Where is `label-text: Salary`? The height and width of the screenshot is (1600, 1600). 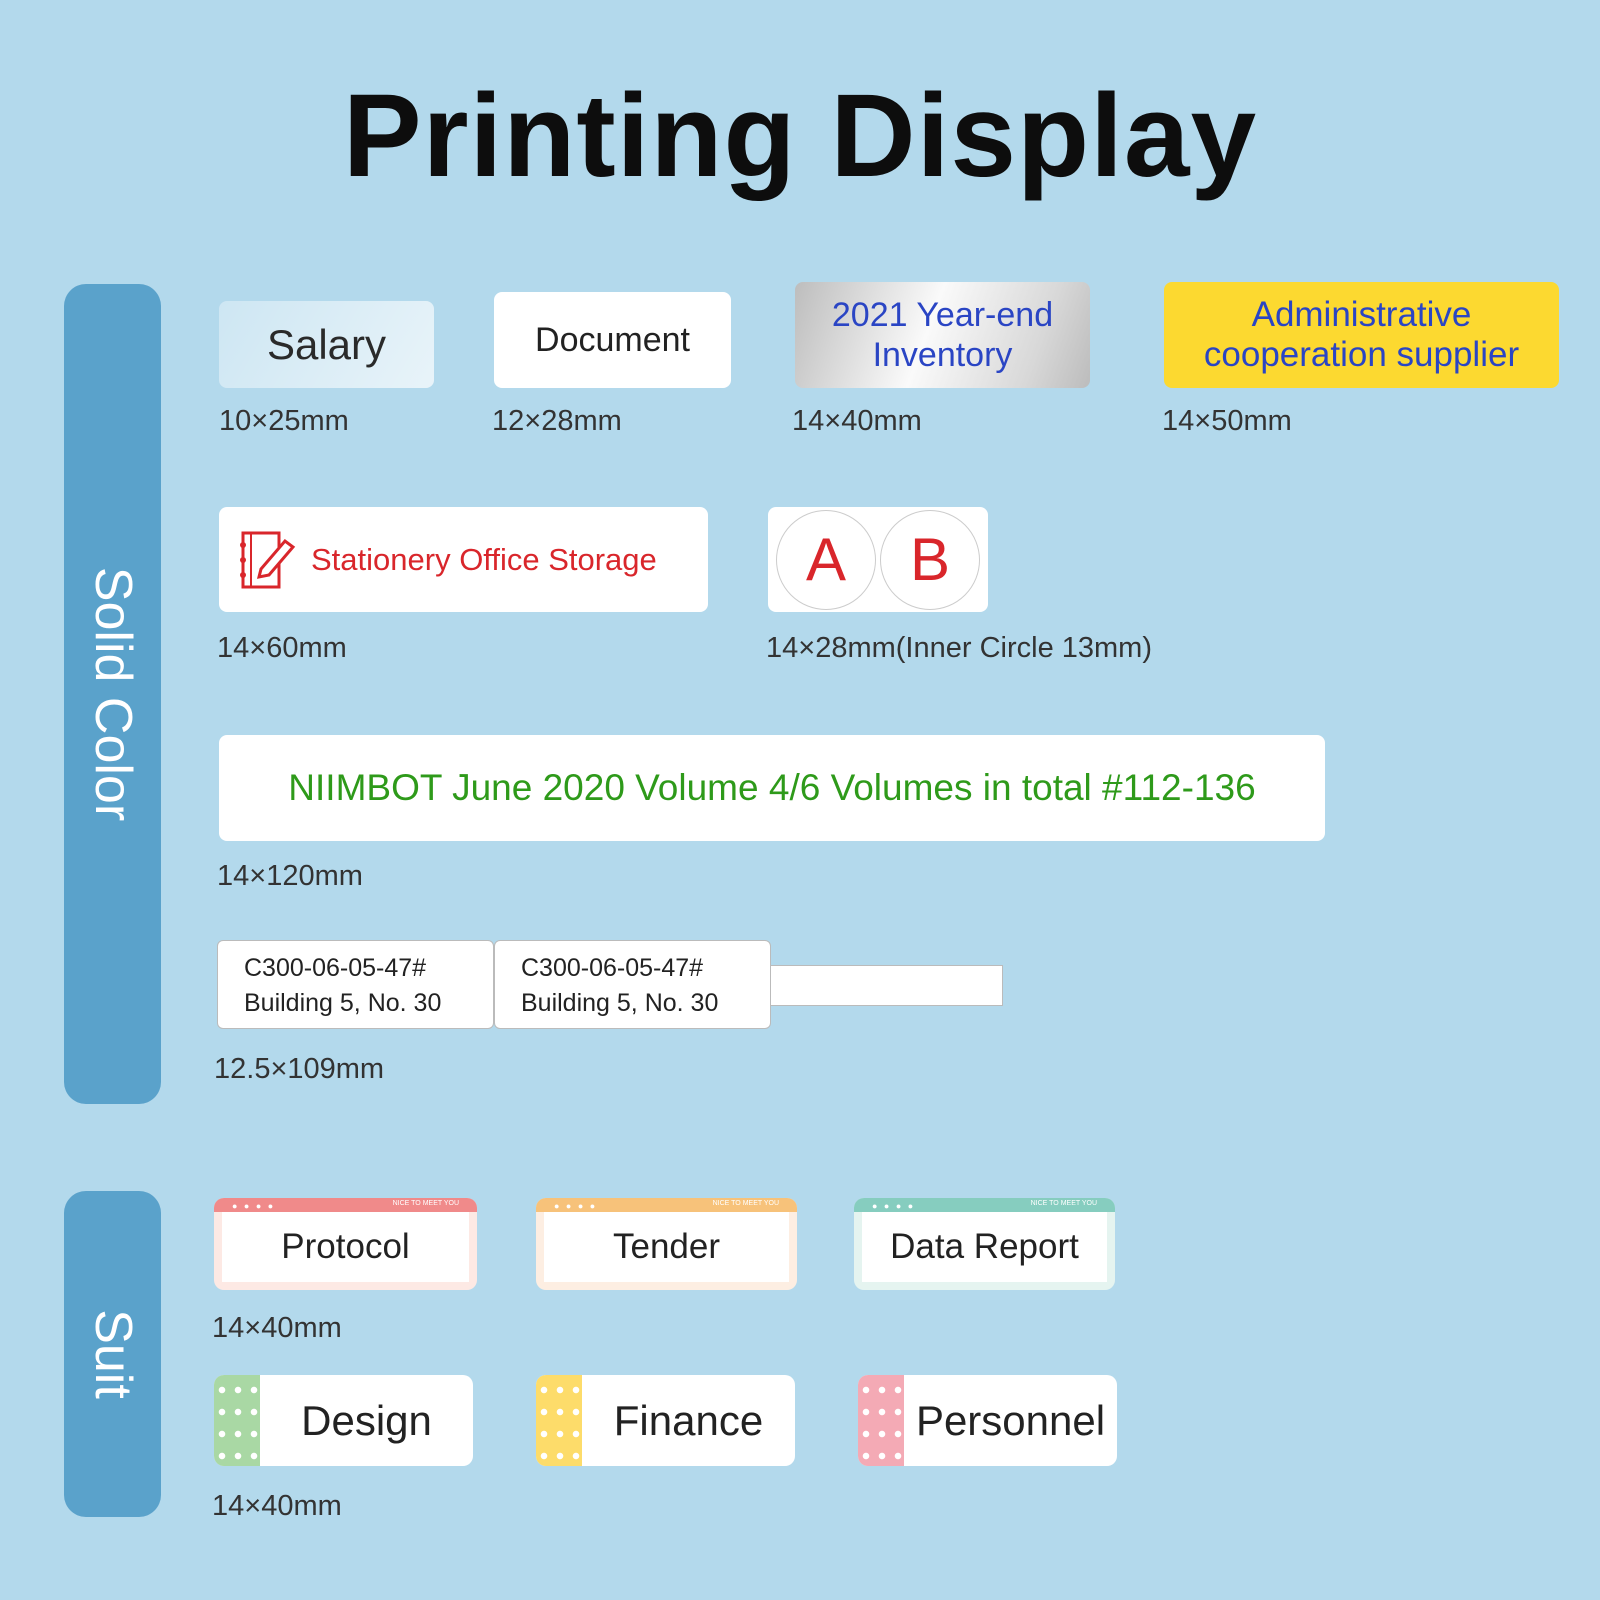 label-text: Salary is located at coordinates (326, 344).